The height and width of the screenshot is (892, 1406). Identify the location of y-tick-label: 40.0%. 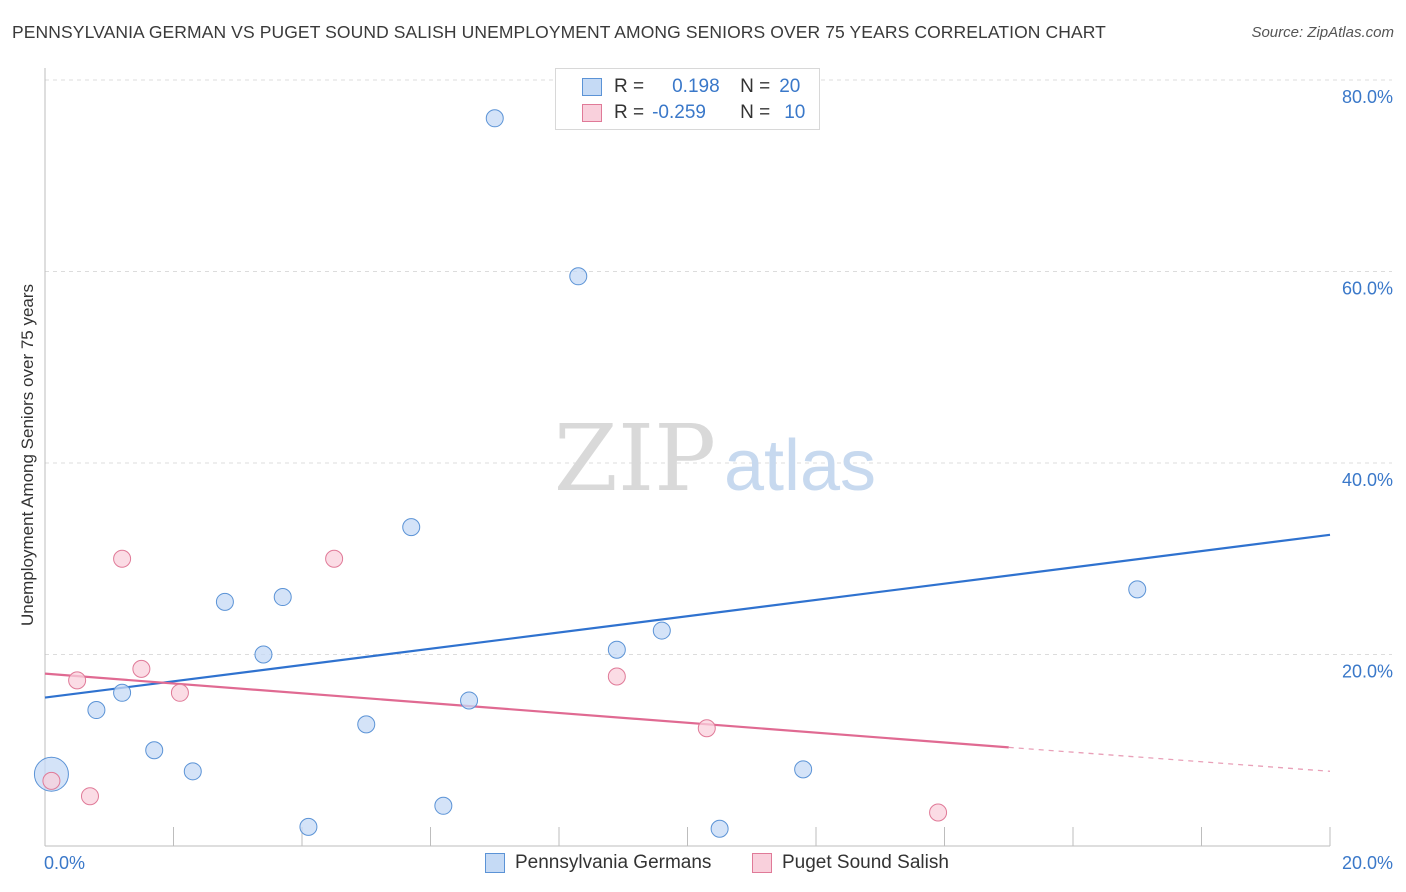
(1367, 480).